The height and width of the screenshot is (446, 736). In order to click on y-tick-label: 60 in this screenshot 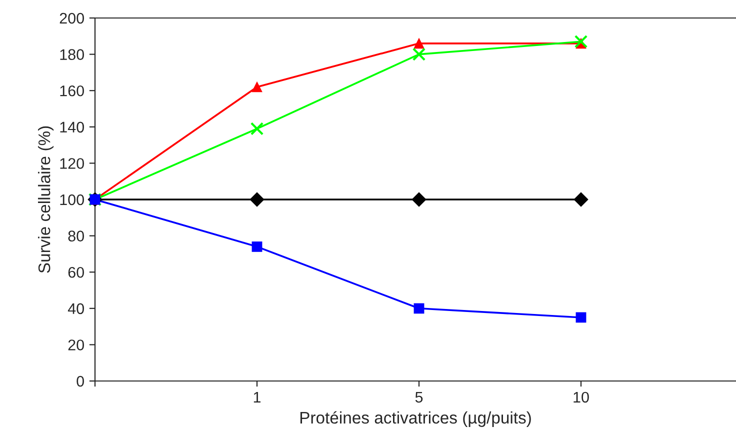, I will do `click(76, 272)`.